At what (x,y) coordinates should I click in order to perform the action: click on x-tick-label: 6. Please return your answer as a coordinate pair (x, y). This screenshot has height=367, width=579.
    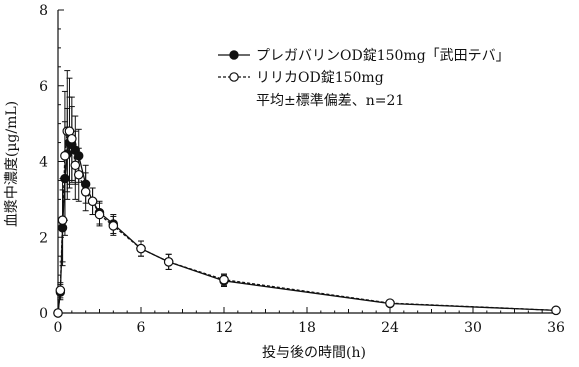
    Looking at the image, I should click on (141, 328).